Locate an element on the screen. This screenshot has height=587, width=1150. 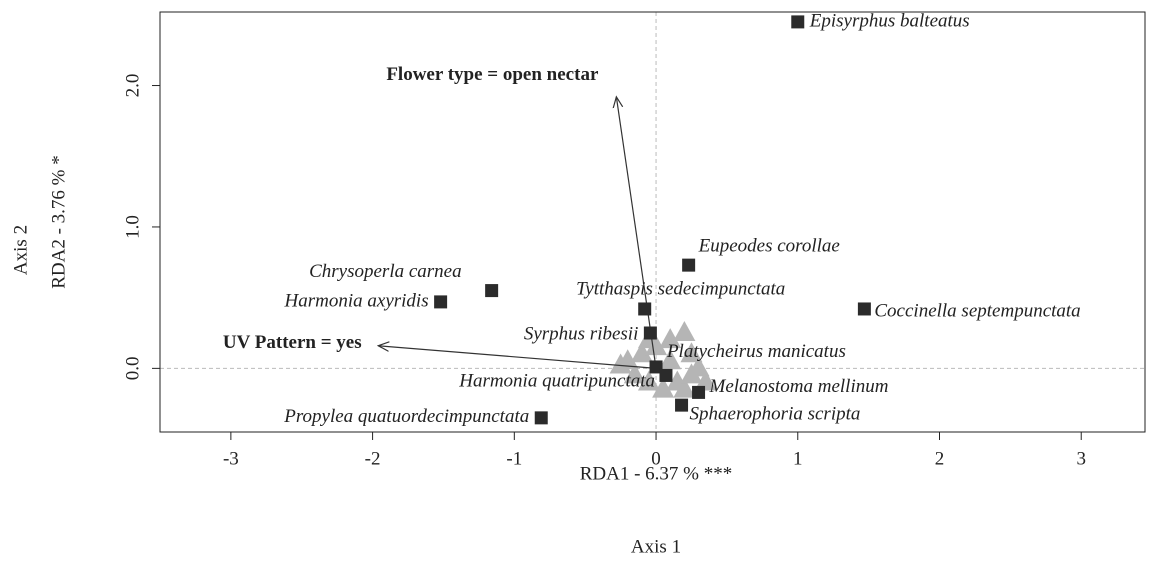
y-title: Axis 2 is located at coordinates (20, 250).